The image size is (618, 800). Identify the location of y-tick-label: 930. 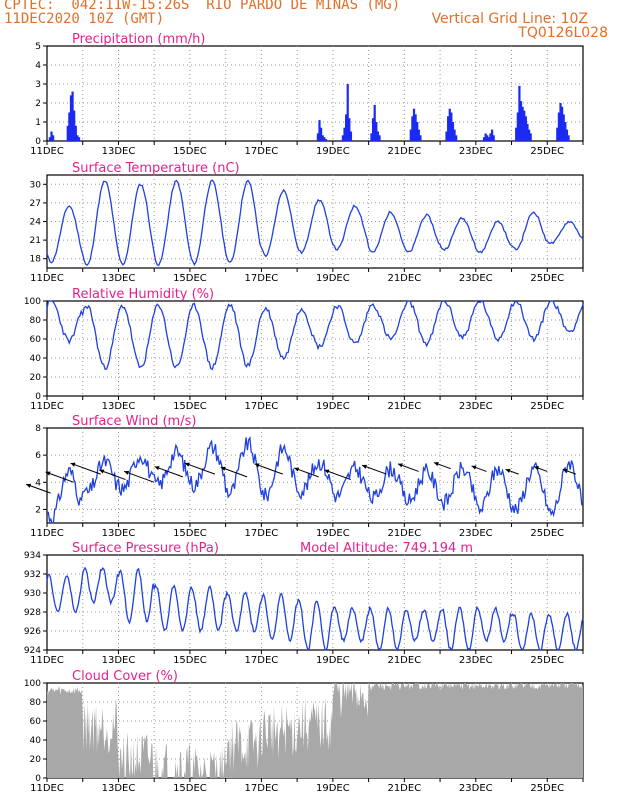
(32, 594).